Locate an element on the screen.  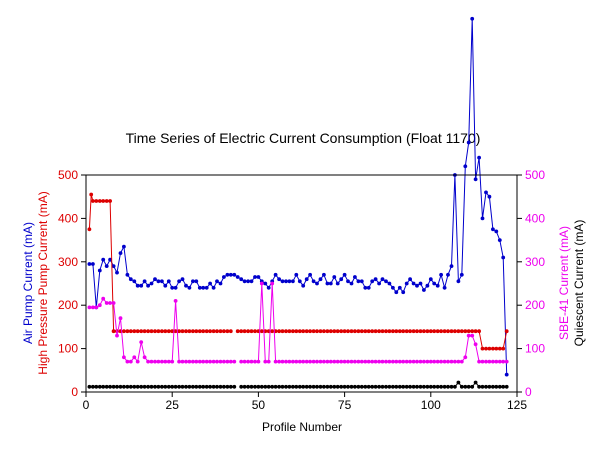
x-axis-label: Profile Number is located at coordinates (302, 427).